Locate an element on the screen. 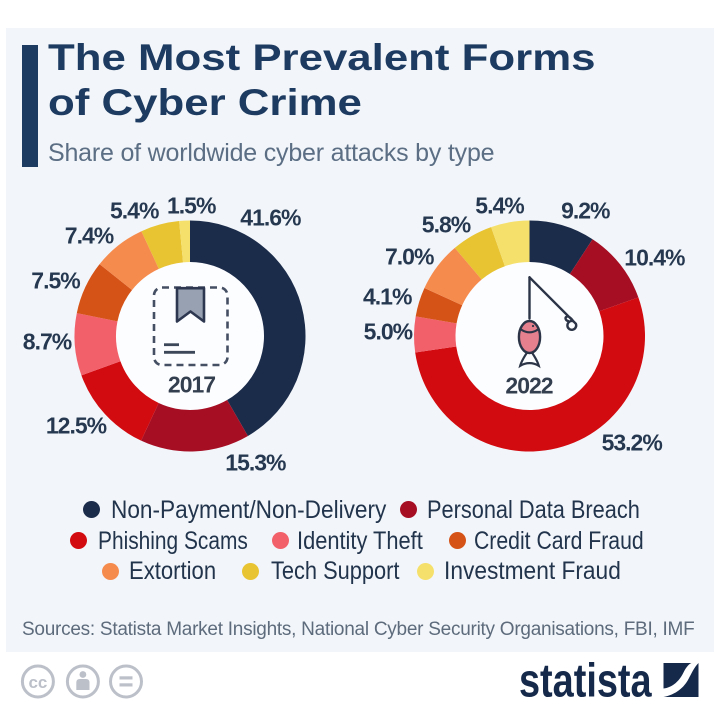 The width and height of the screenshot is (720, 720). svg-text: cc is located at coordinates (37, 682).